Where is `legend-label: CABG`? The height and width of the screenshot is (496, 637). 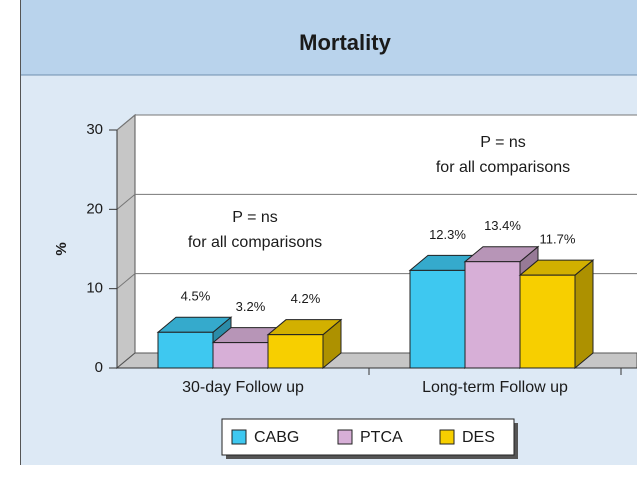 legend-label: CABG is located at coordinates (276, 437).